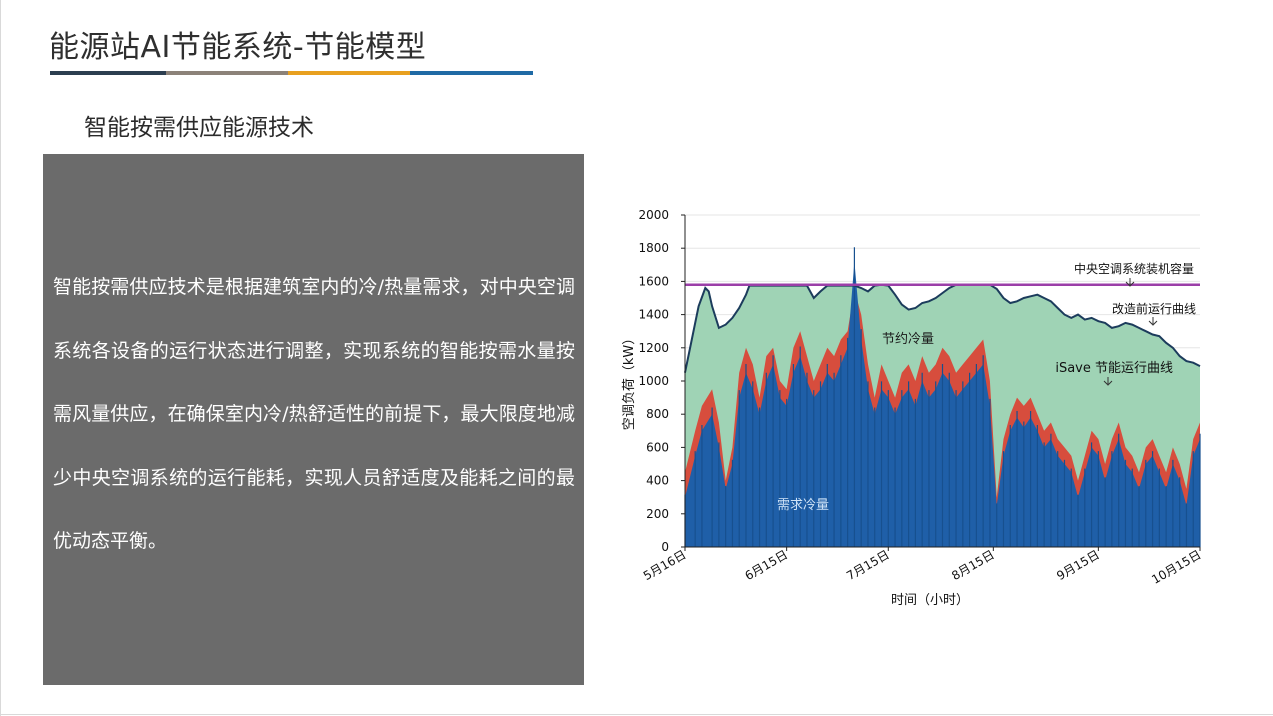 The height and width of the screenshot is (716, 1273). Describe the element at coordinates (1153, 321) in the screenshot. I see `before-curve-arrow` at that location.